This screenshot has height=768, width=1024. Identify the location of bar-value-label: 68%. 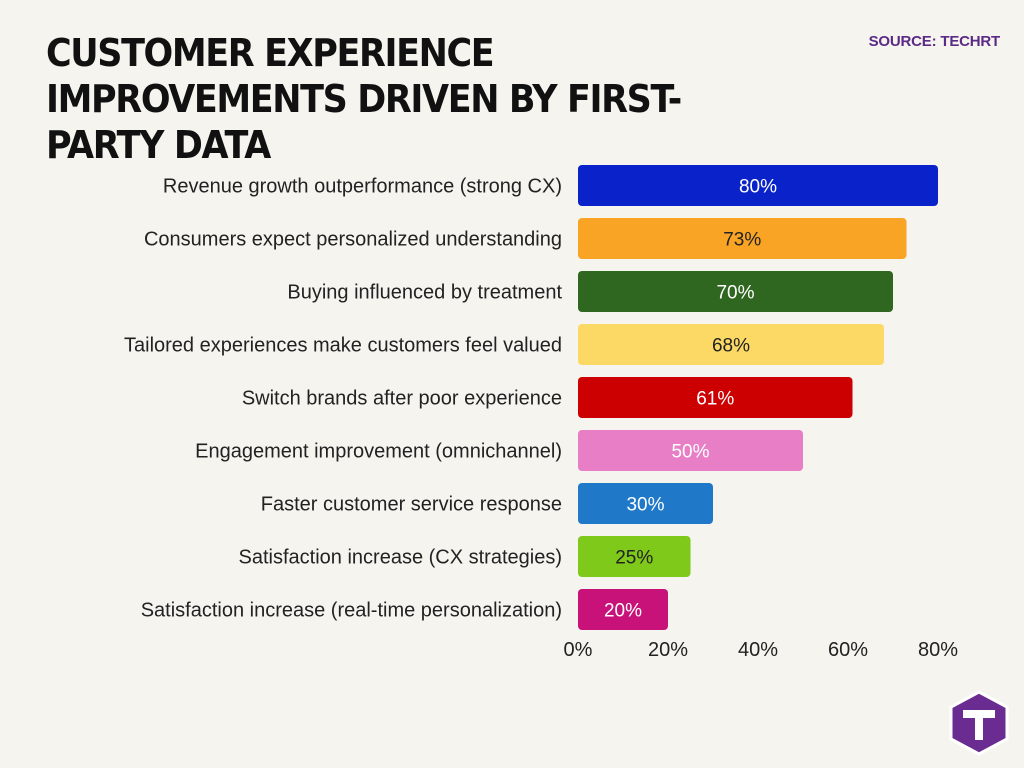
(731, 346).